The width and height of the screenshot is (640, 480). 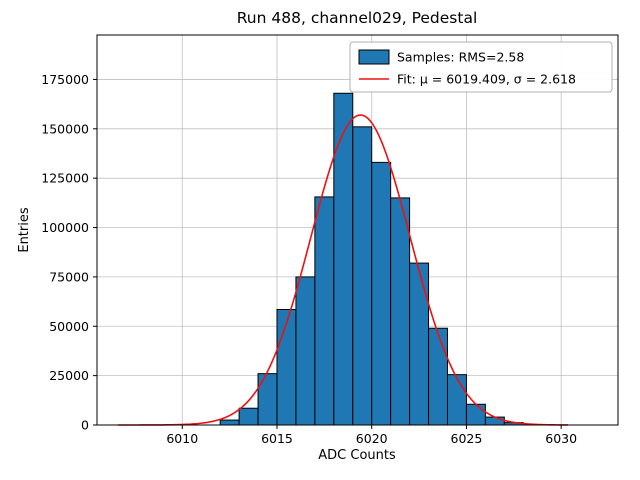 What do you see at coordinates (24, 230) in the screenshot?
I see `y-axis-label: Entries` at bounding box center [24, 230].